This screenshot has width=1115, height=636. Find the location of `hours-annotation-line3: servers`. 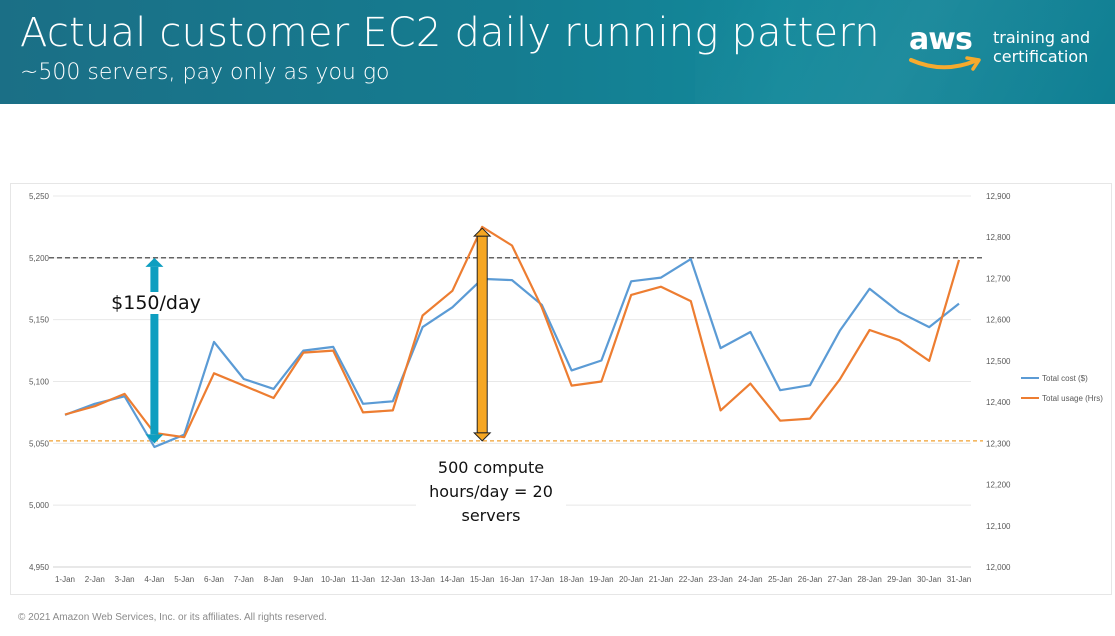

hours-annotation-line3: servers is located at coordinates (491, 515).